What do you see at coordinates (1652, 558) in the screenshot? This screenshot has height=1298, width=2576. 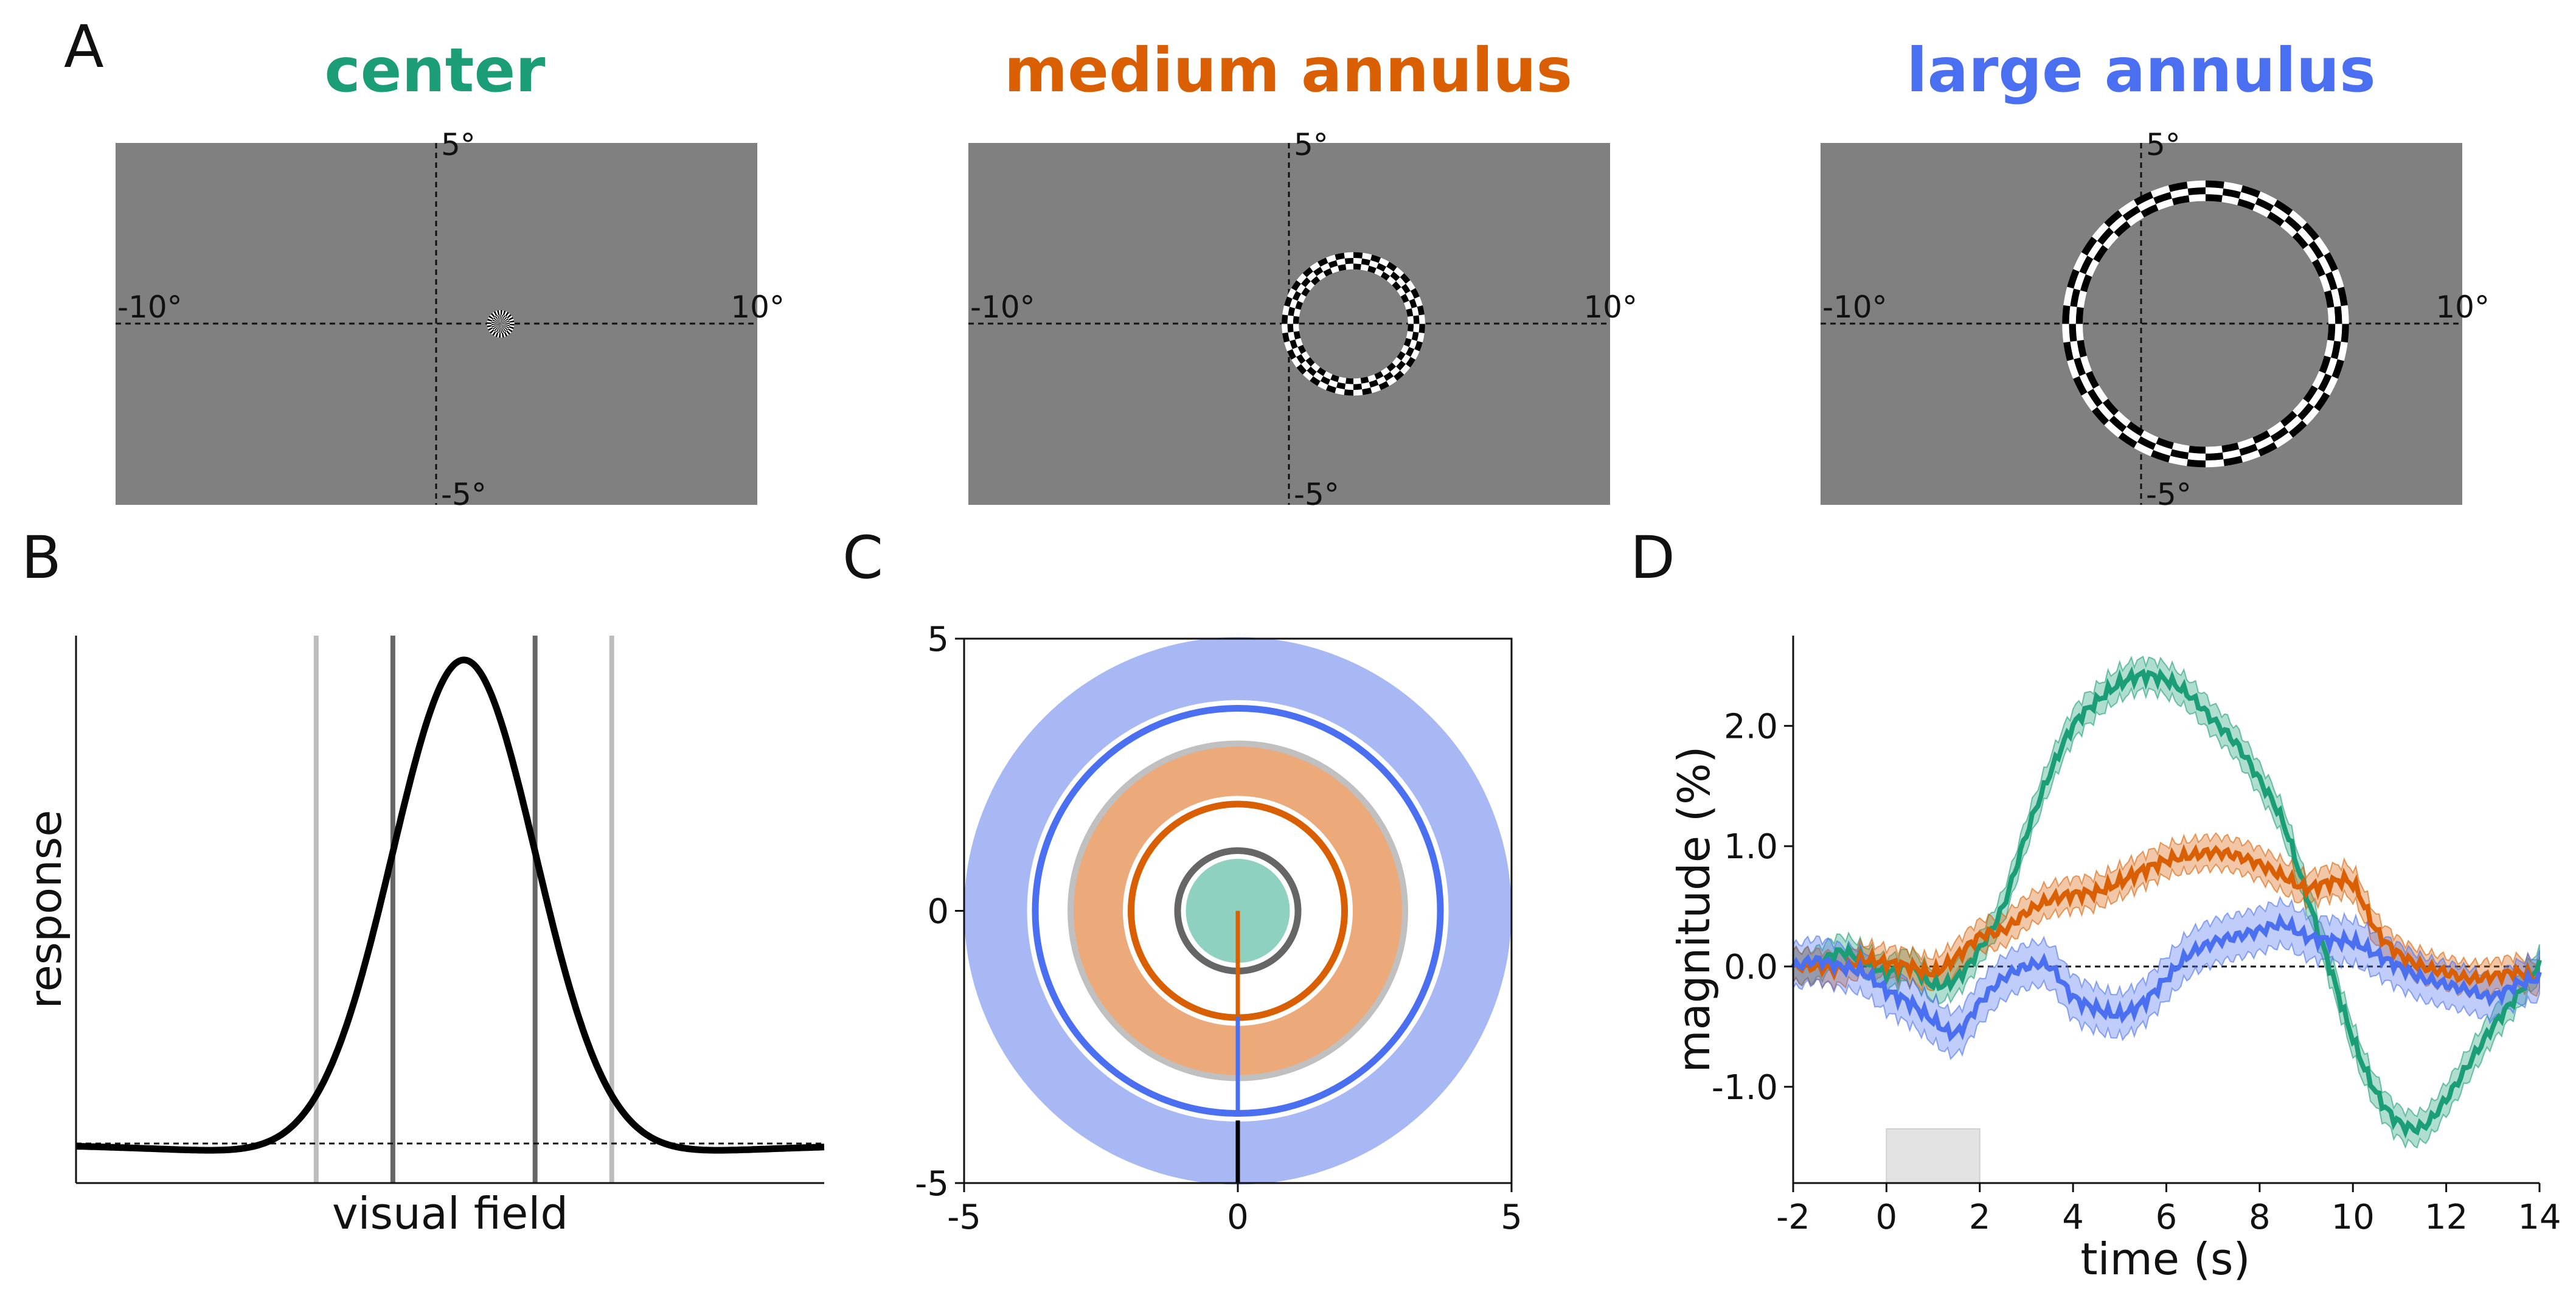 I see `panel-label-d: D` at bounding box center [1652, 558].